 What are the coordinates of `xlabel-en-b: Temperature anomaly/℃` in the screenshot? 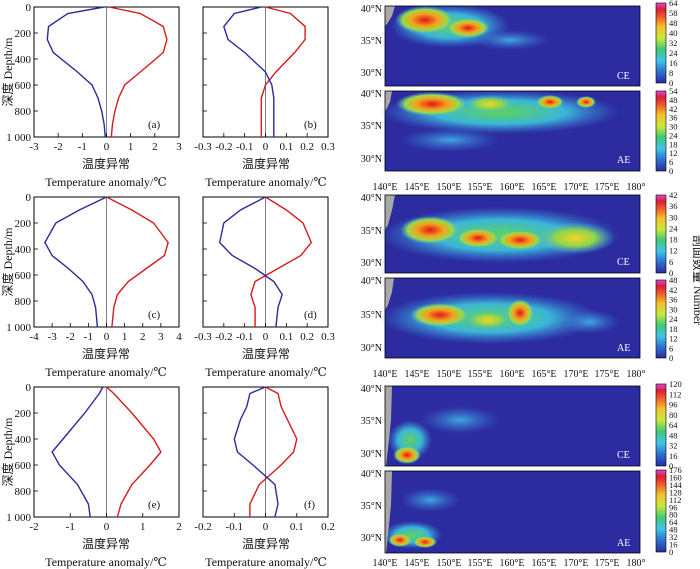 It's located at (266, 182).